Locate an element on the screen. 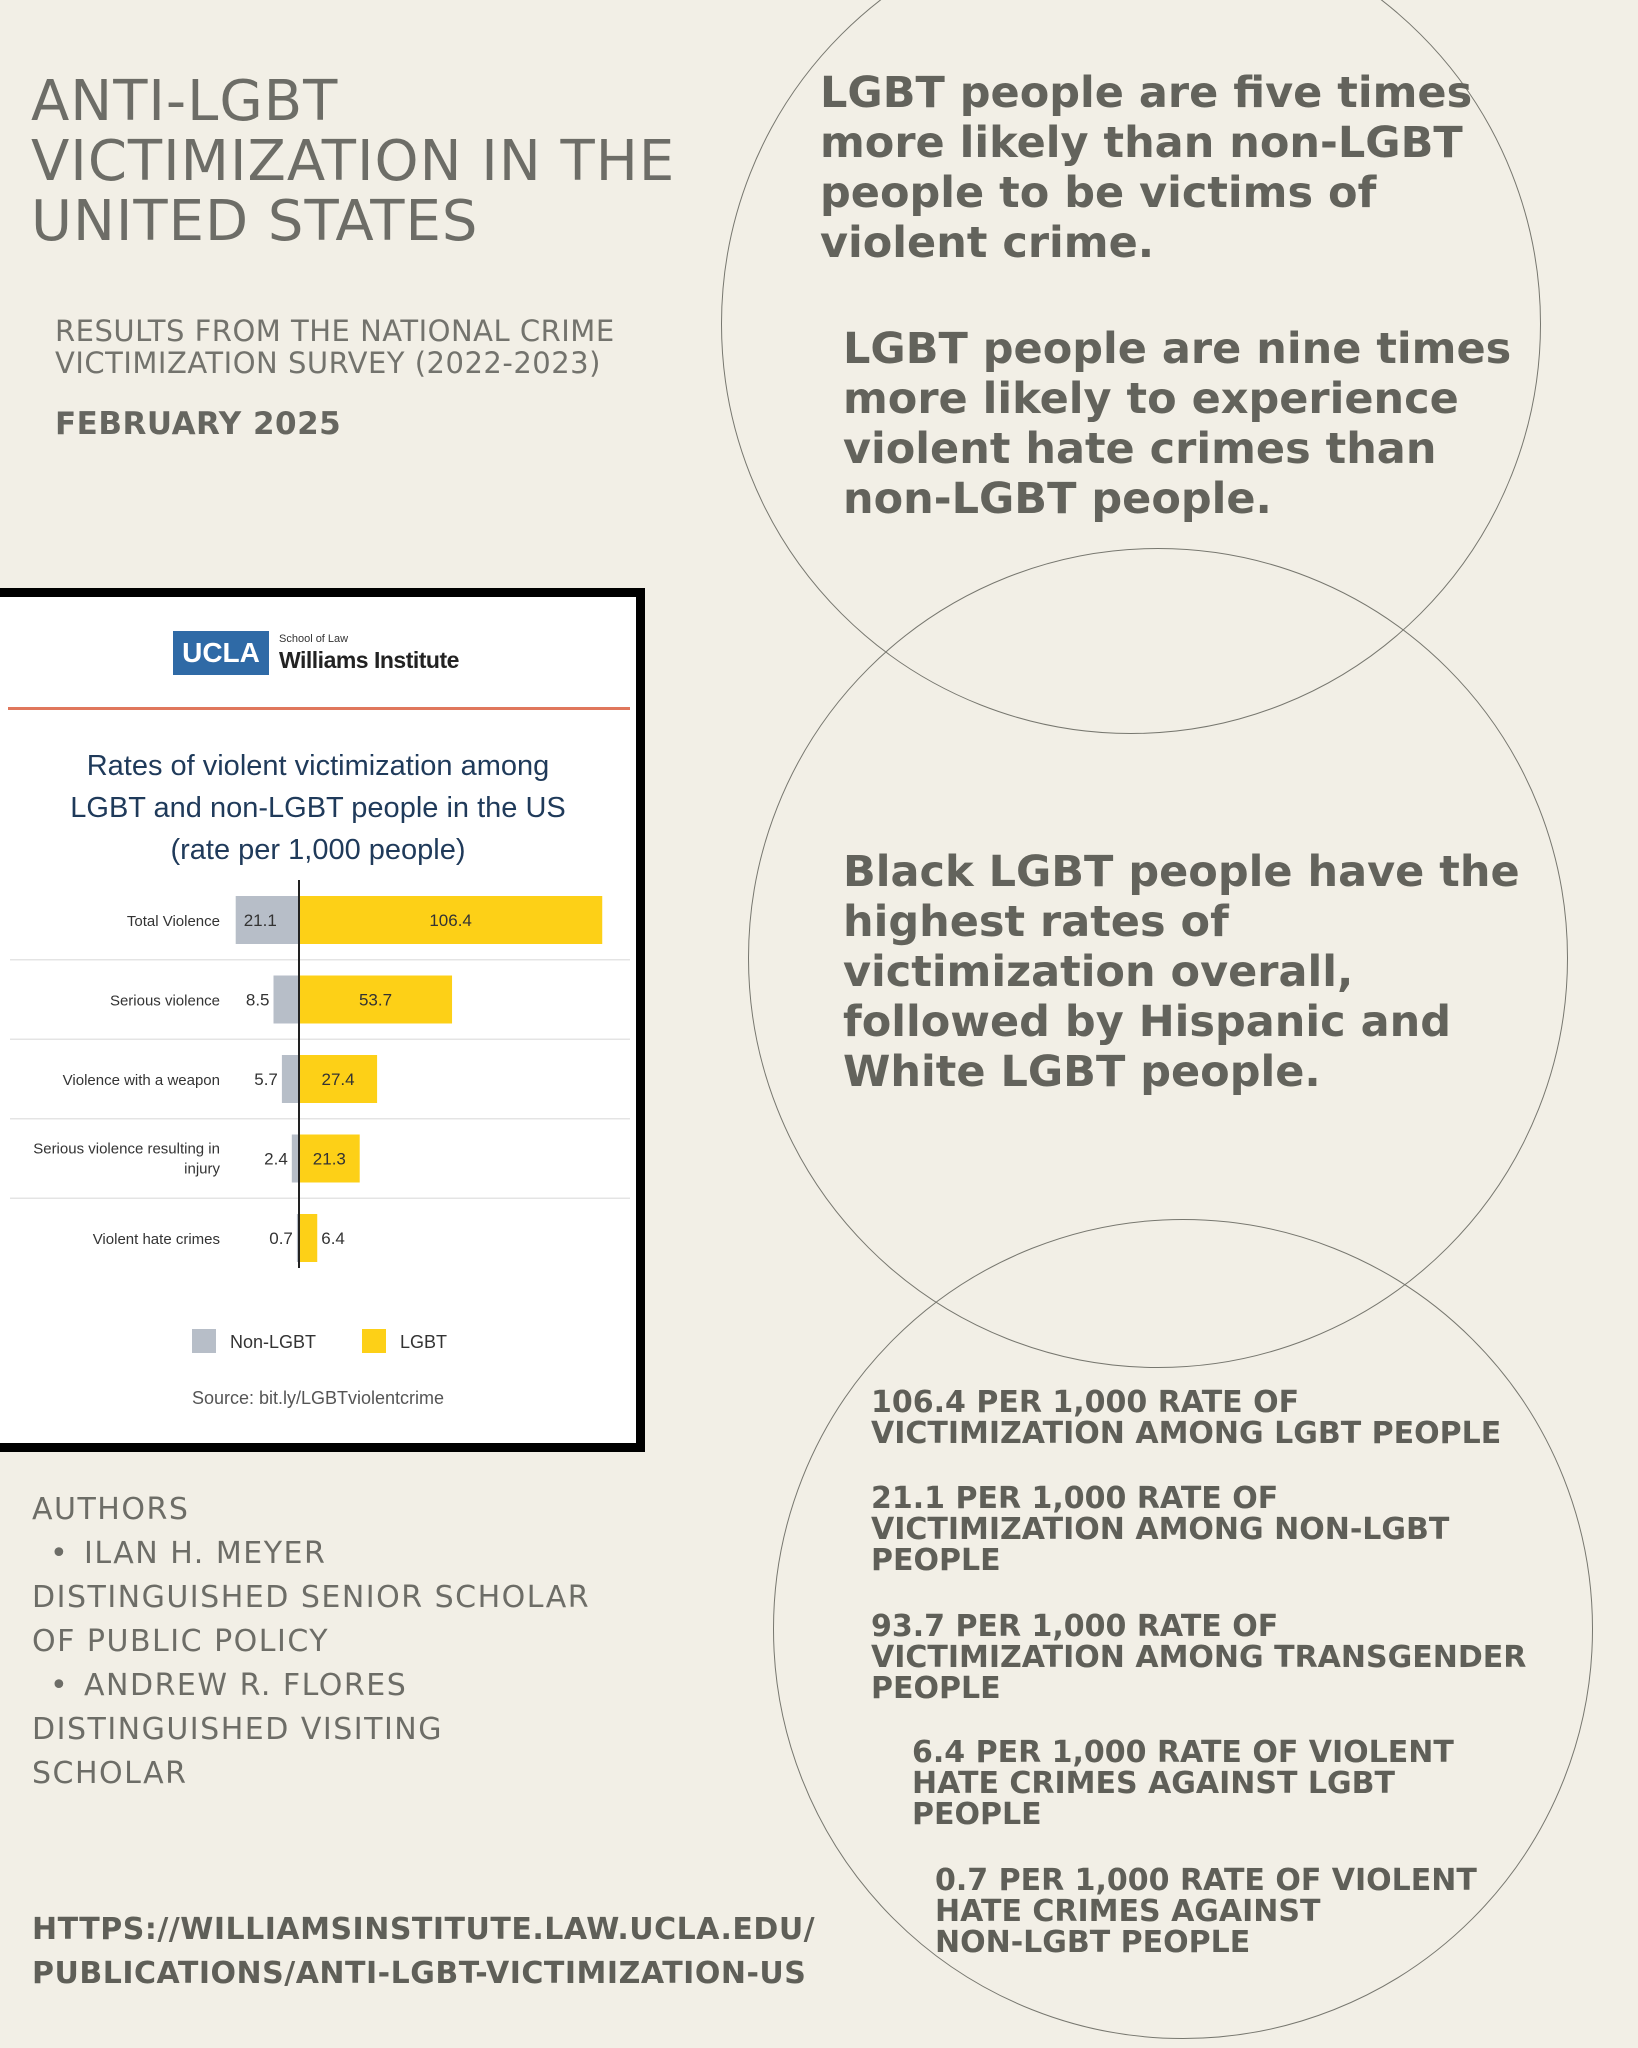 The image size is (1638, 2048). category-label: Serious violence is located at coordinates (165, 1001).